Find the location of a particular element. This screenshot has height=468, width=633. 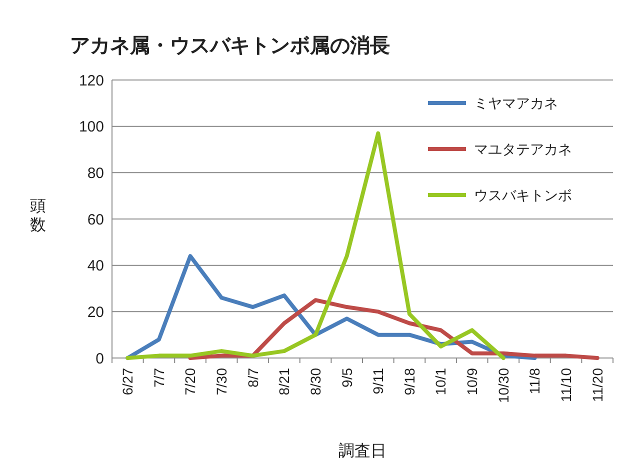

x-tick-label: 11/10 is located at coordinates (566, 385).